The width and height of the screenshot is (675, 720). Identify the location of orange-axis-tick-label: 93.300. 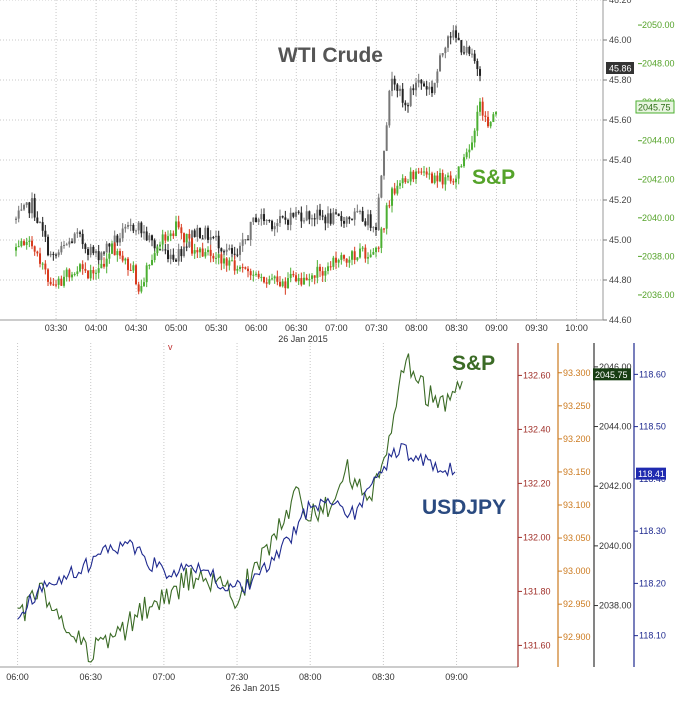
(577, 373).